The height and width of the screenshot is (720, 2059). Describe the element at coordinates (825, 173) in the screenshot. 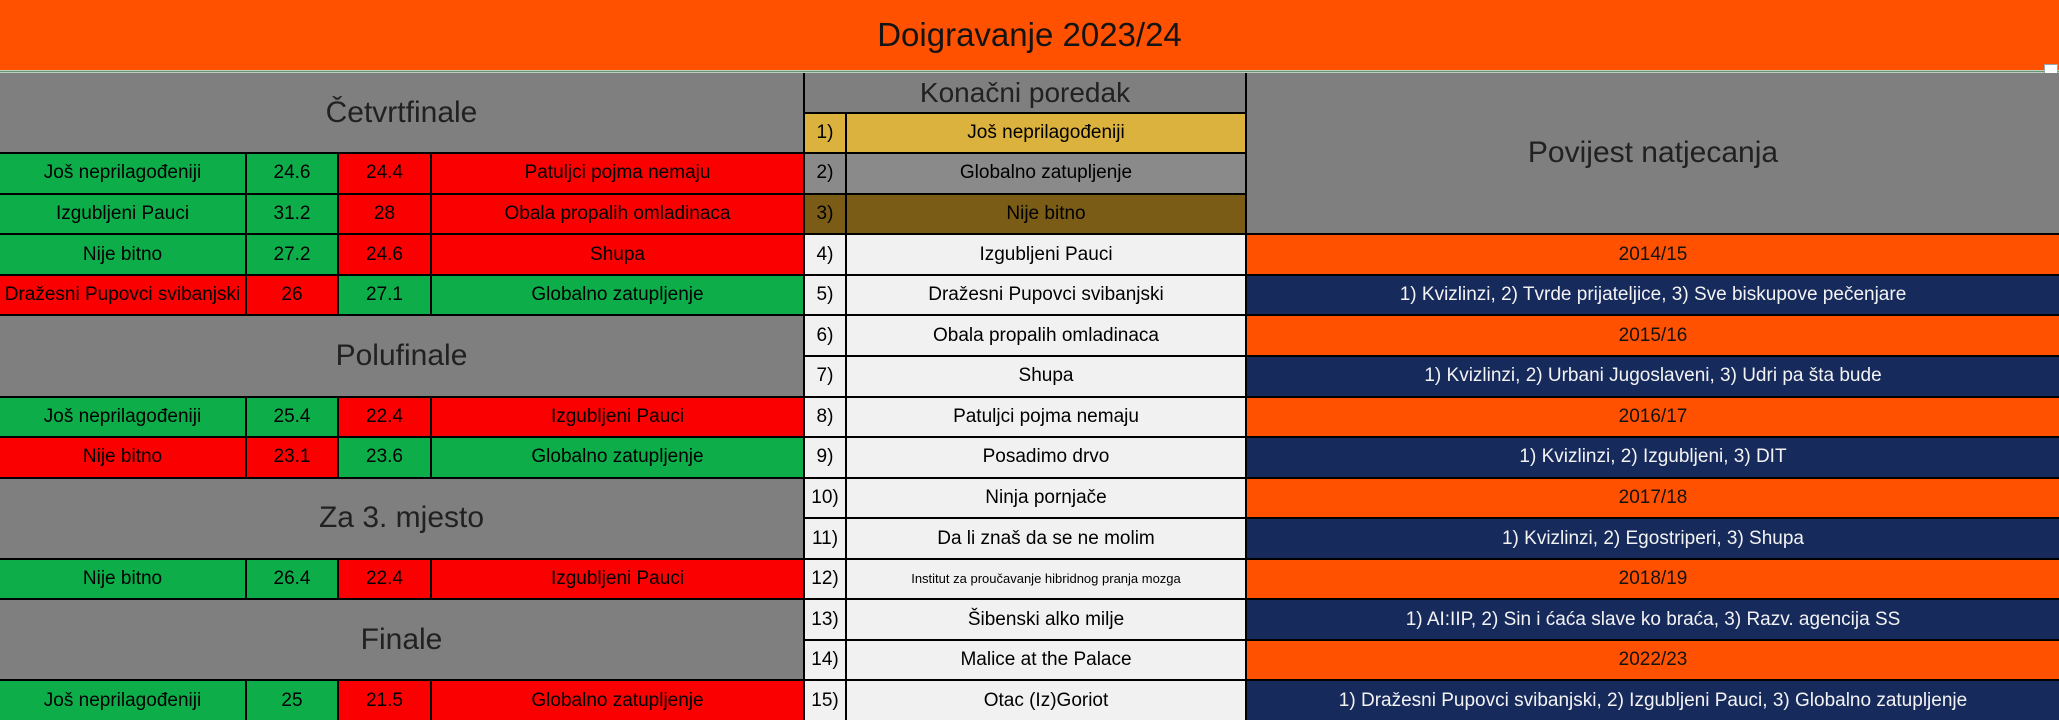

I see `standings-rank: 2)` at that location.